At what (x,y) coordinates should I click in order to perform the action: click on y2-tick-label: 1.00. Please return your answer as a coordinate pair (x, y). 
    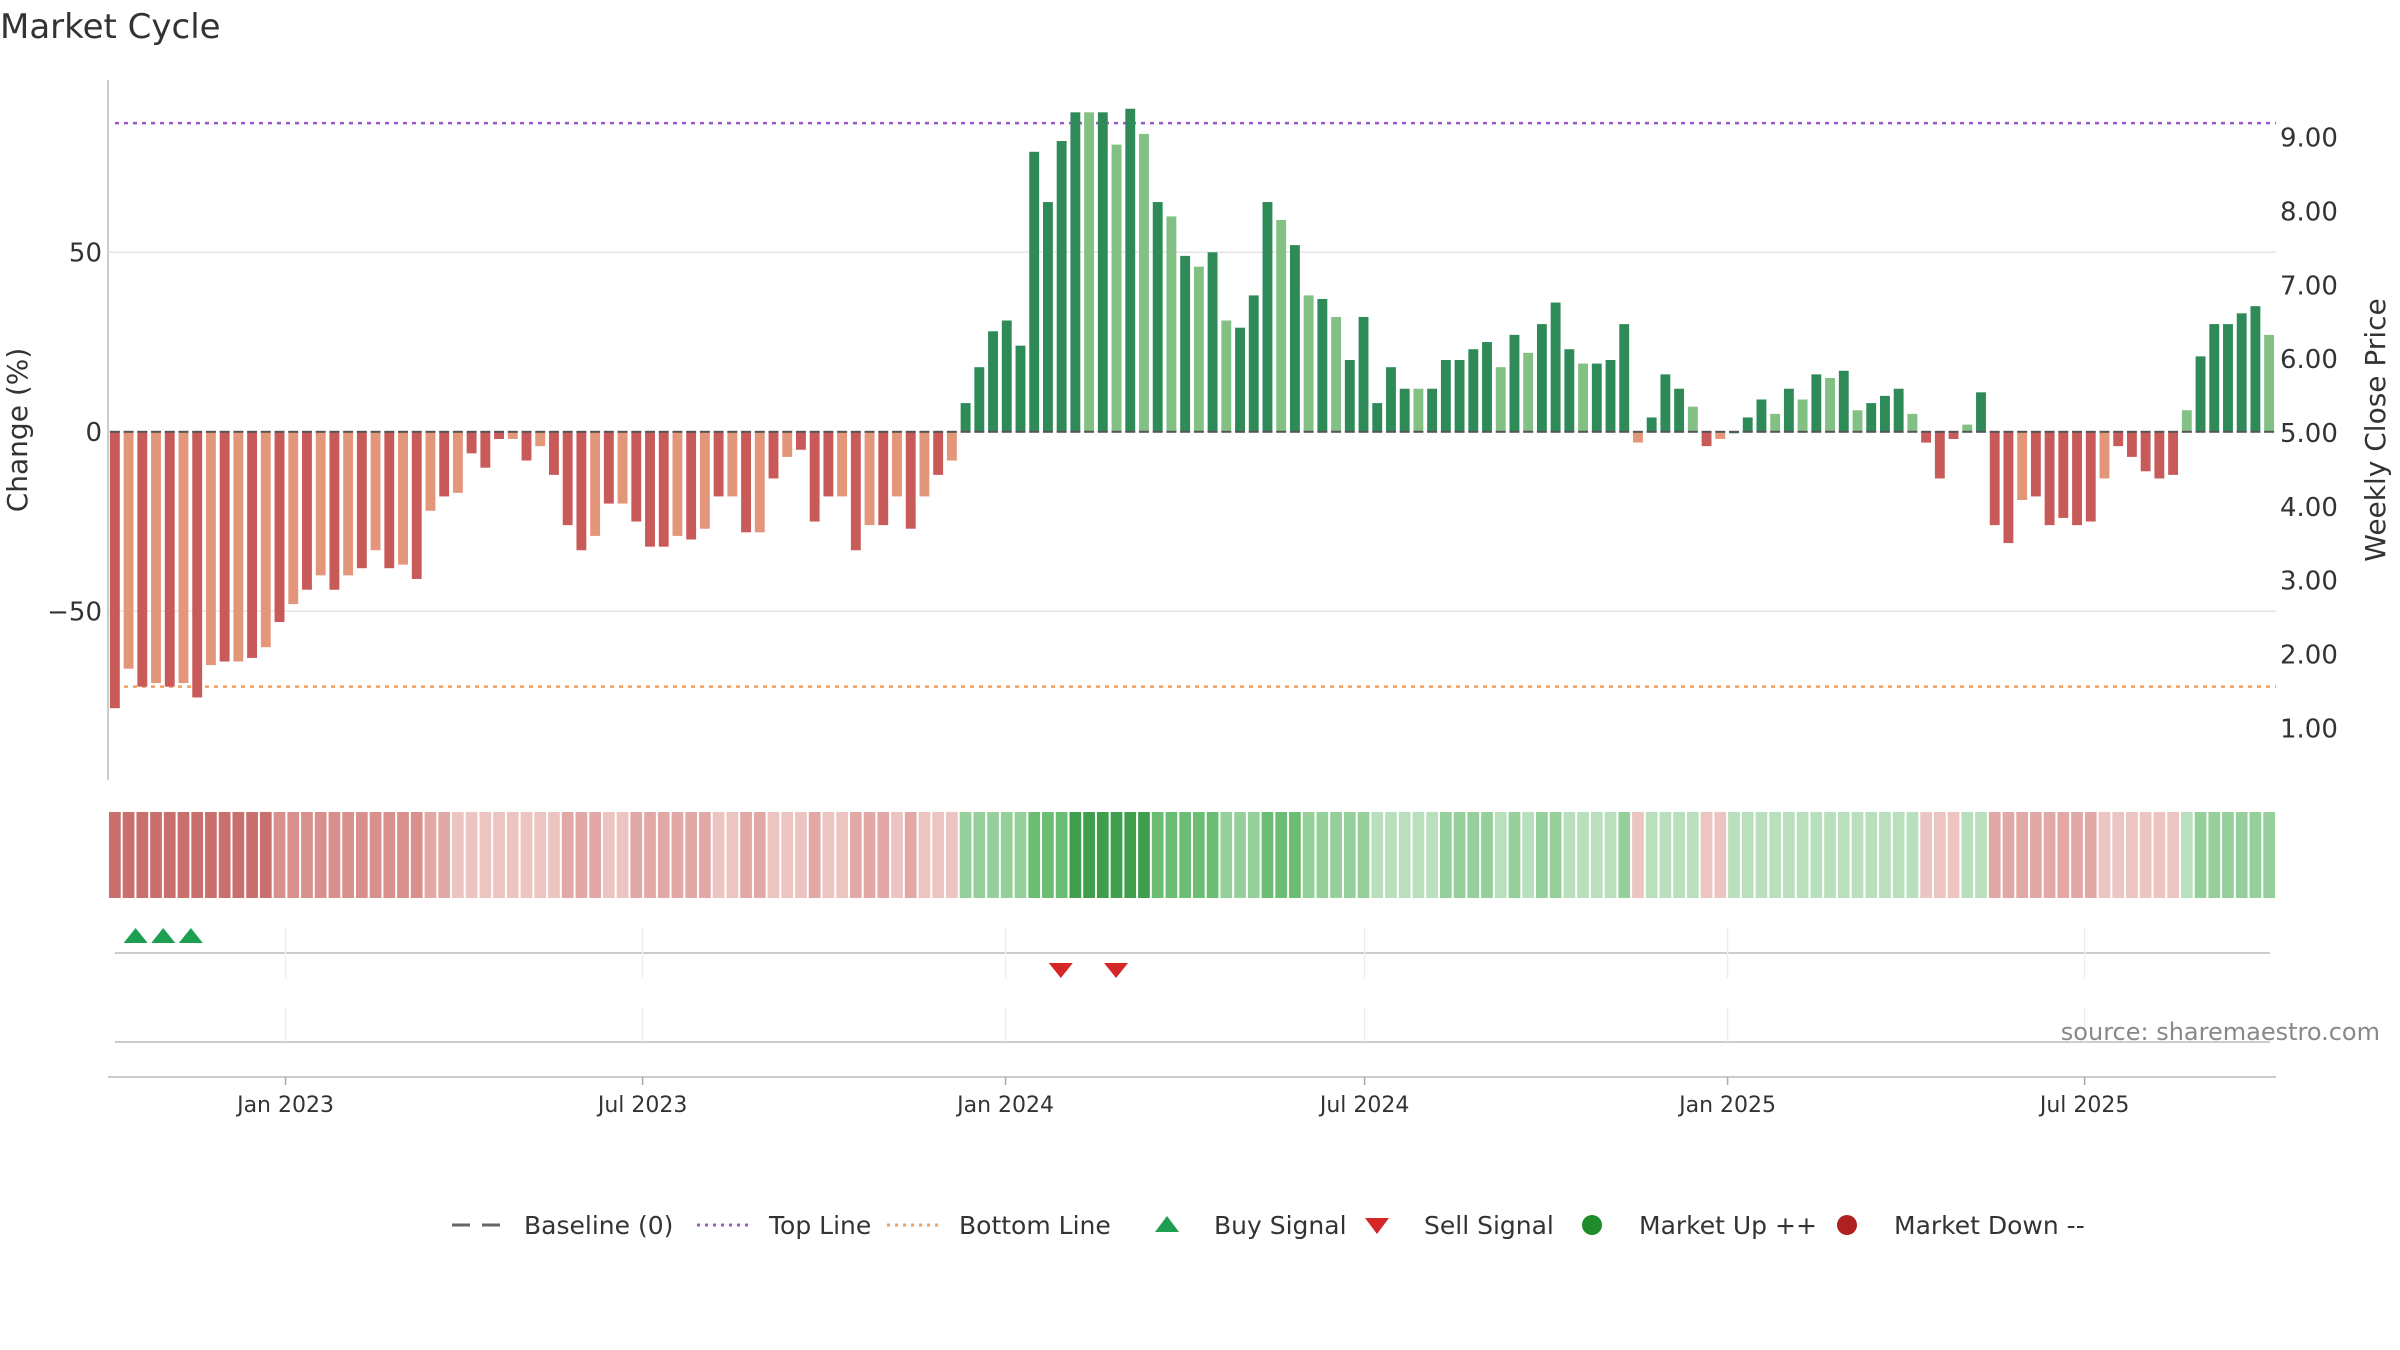
    Looking at the image, I should click on (2309, 729).